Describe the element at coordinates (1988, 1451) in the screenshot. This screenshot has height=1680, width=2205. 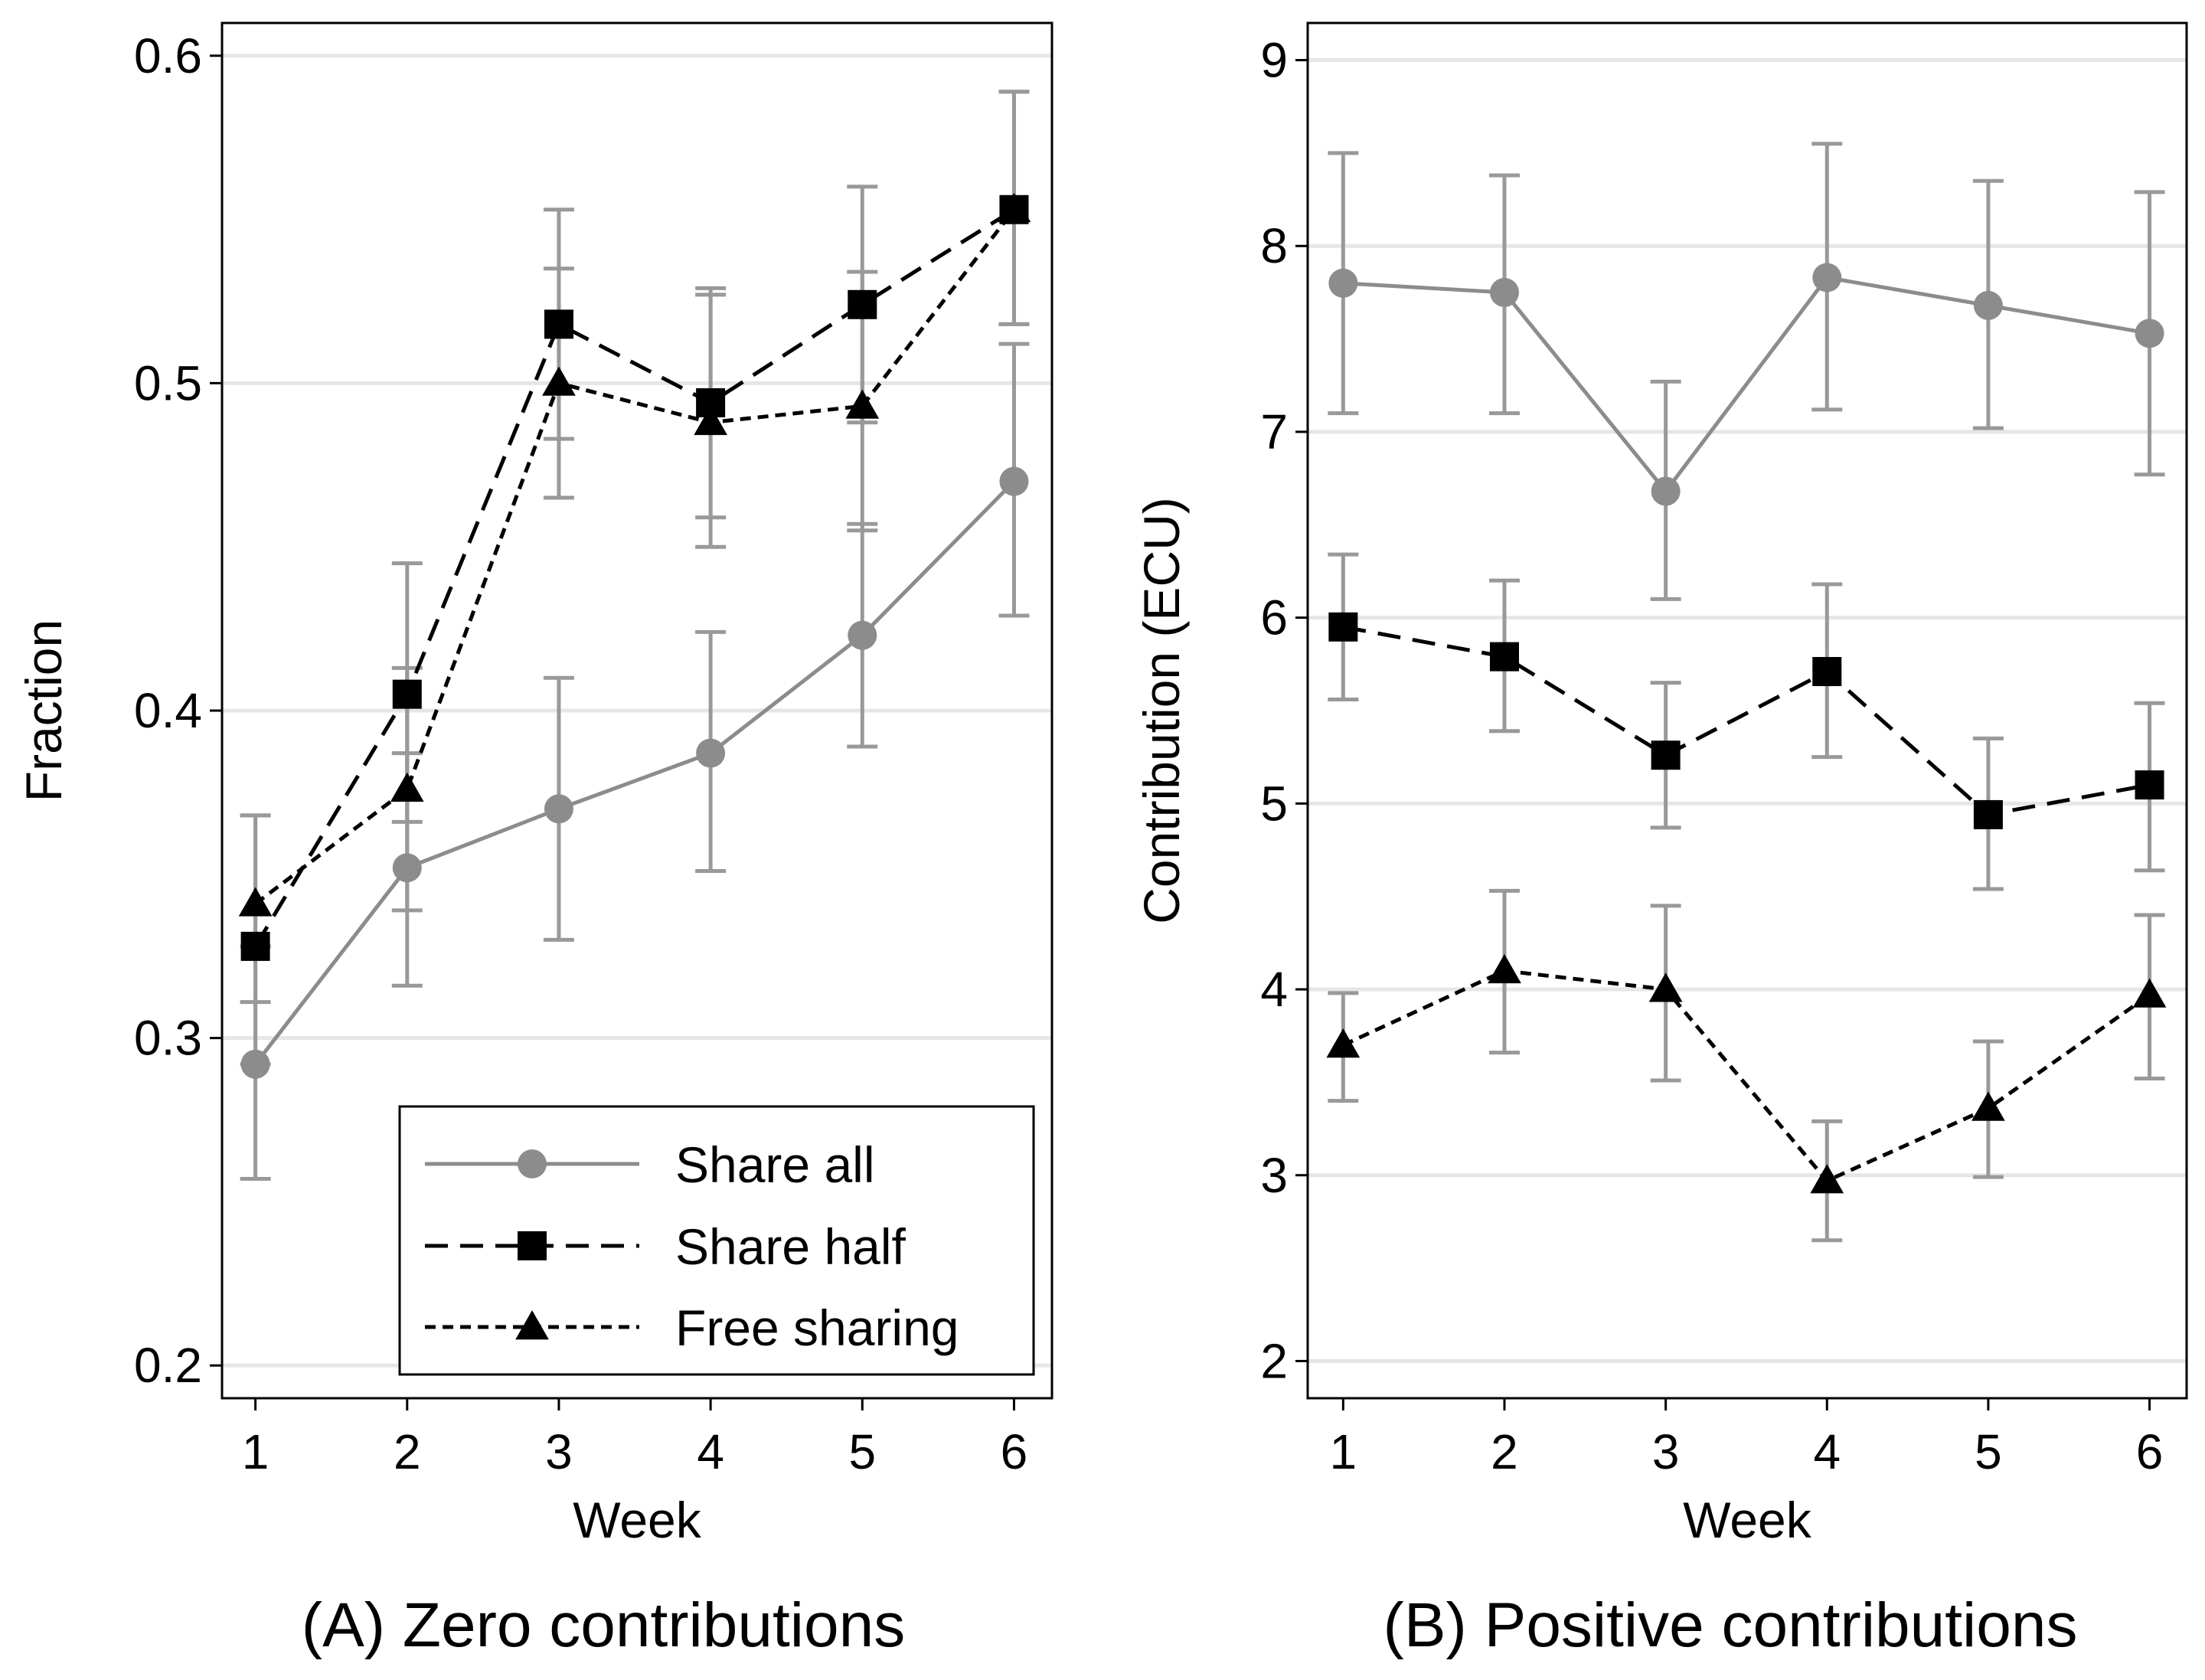
I see `panel-b-x-tick-label: 5` at that location.